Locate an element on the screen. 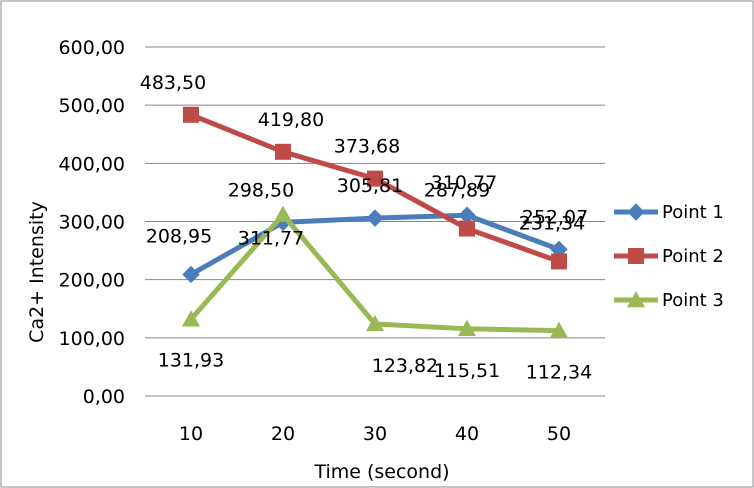 The image size is (754, 488). data-label: 305,81 is located at coordinates (370, 186).